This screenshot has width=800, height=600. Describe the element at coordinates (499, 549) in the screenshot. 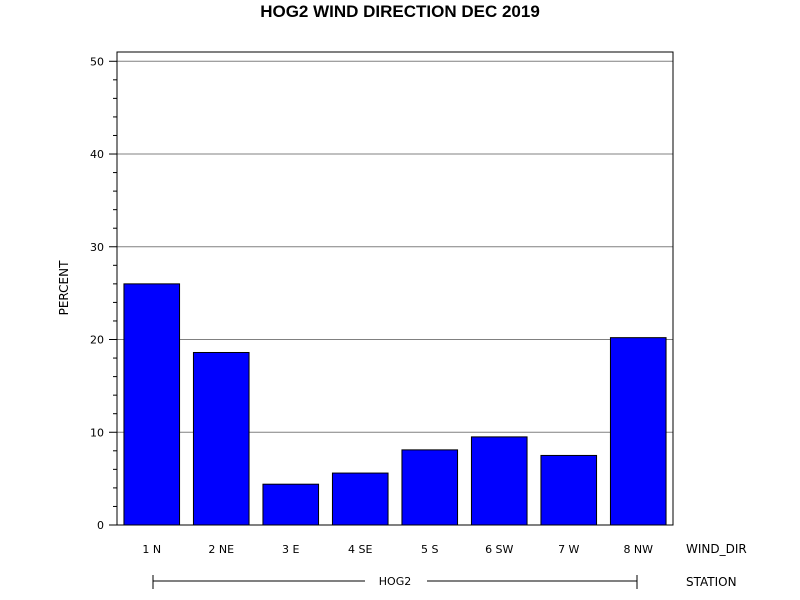

I see `x-tick-label: 6 SW` at that location.